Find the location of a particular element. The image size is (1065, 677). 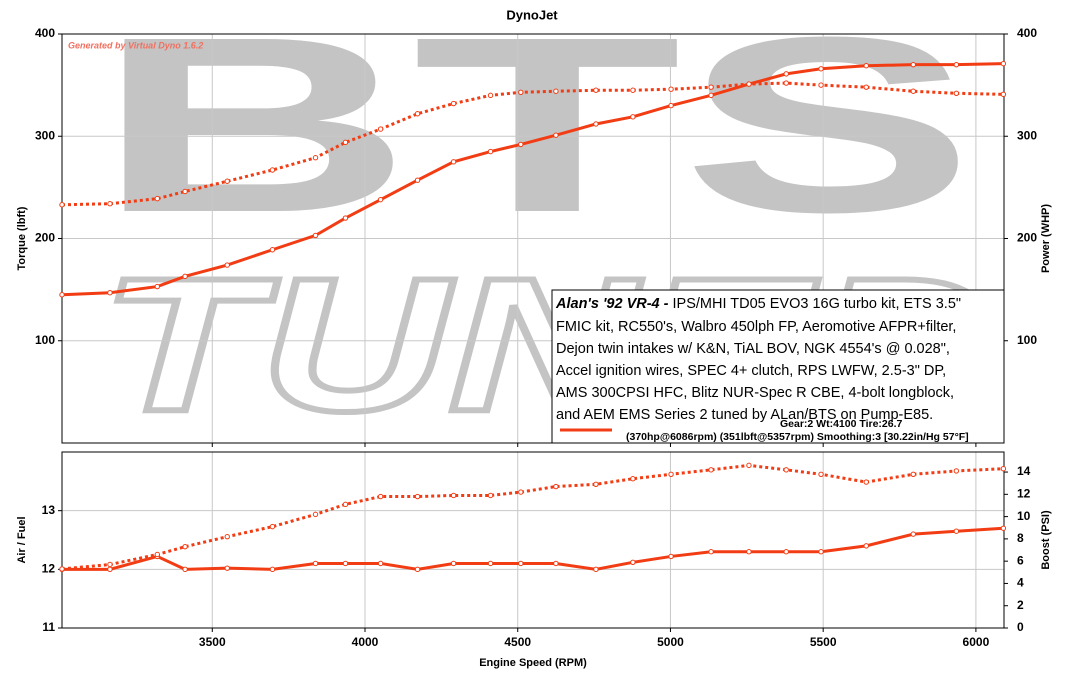

y2-tick-label: 12 is located at coordinates (1024, 494).